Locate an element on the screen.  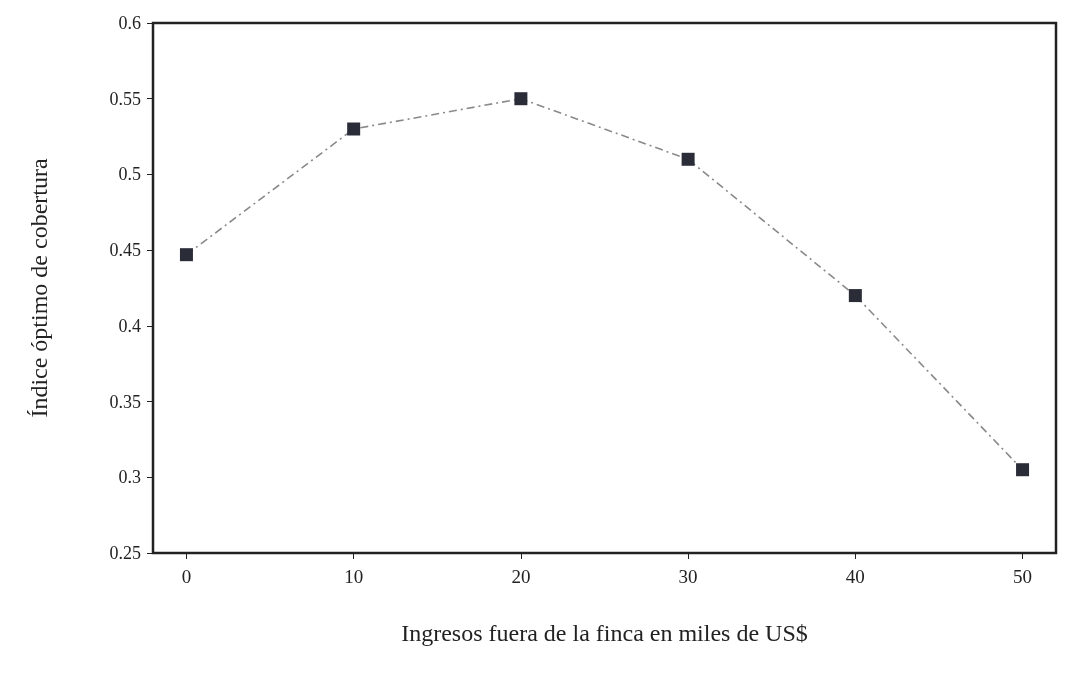
y-tick-label: 0.35 is located at coordinates (125, 401).